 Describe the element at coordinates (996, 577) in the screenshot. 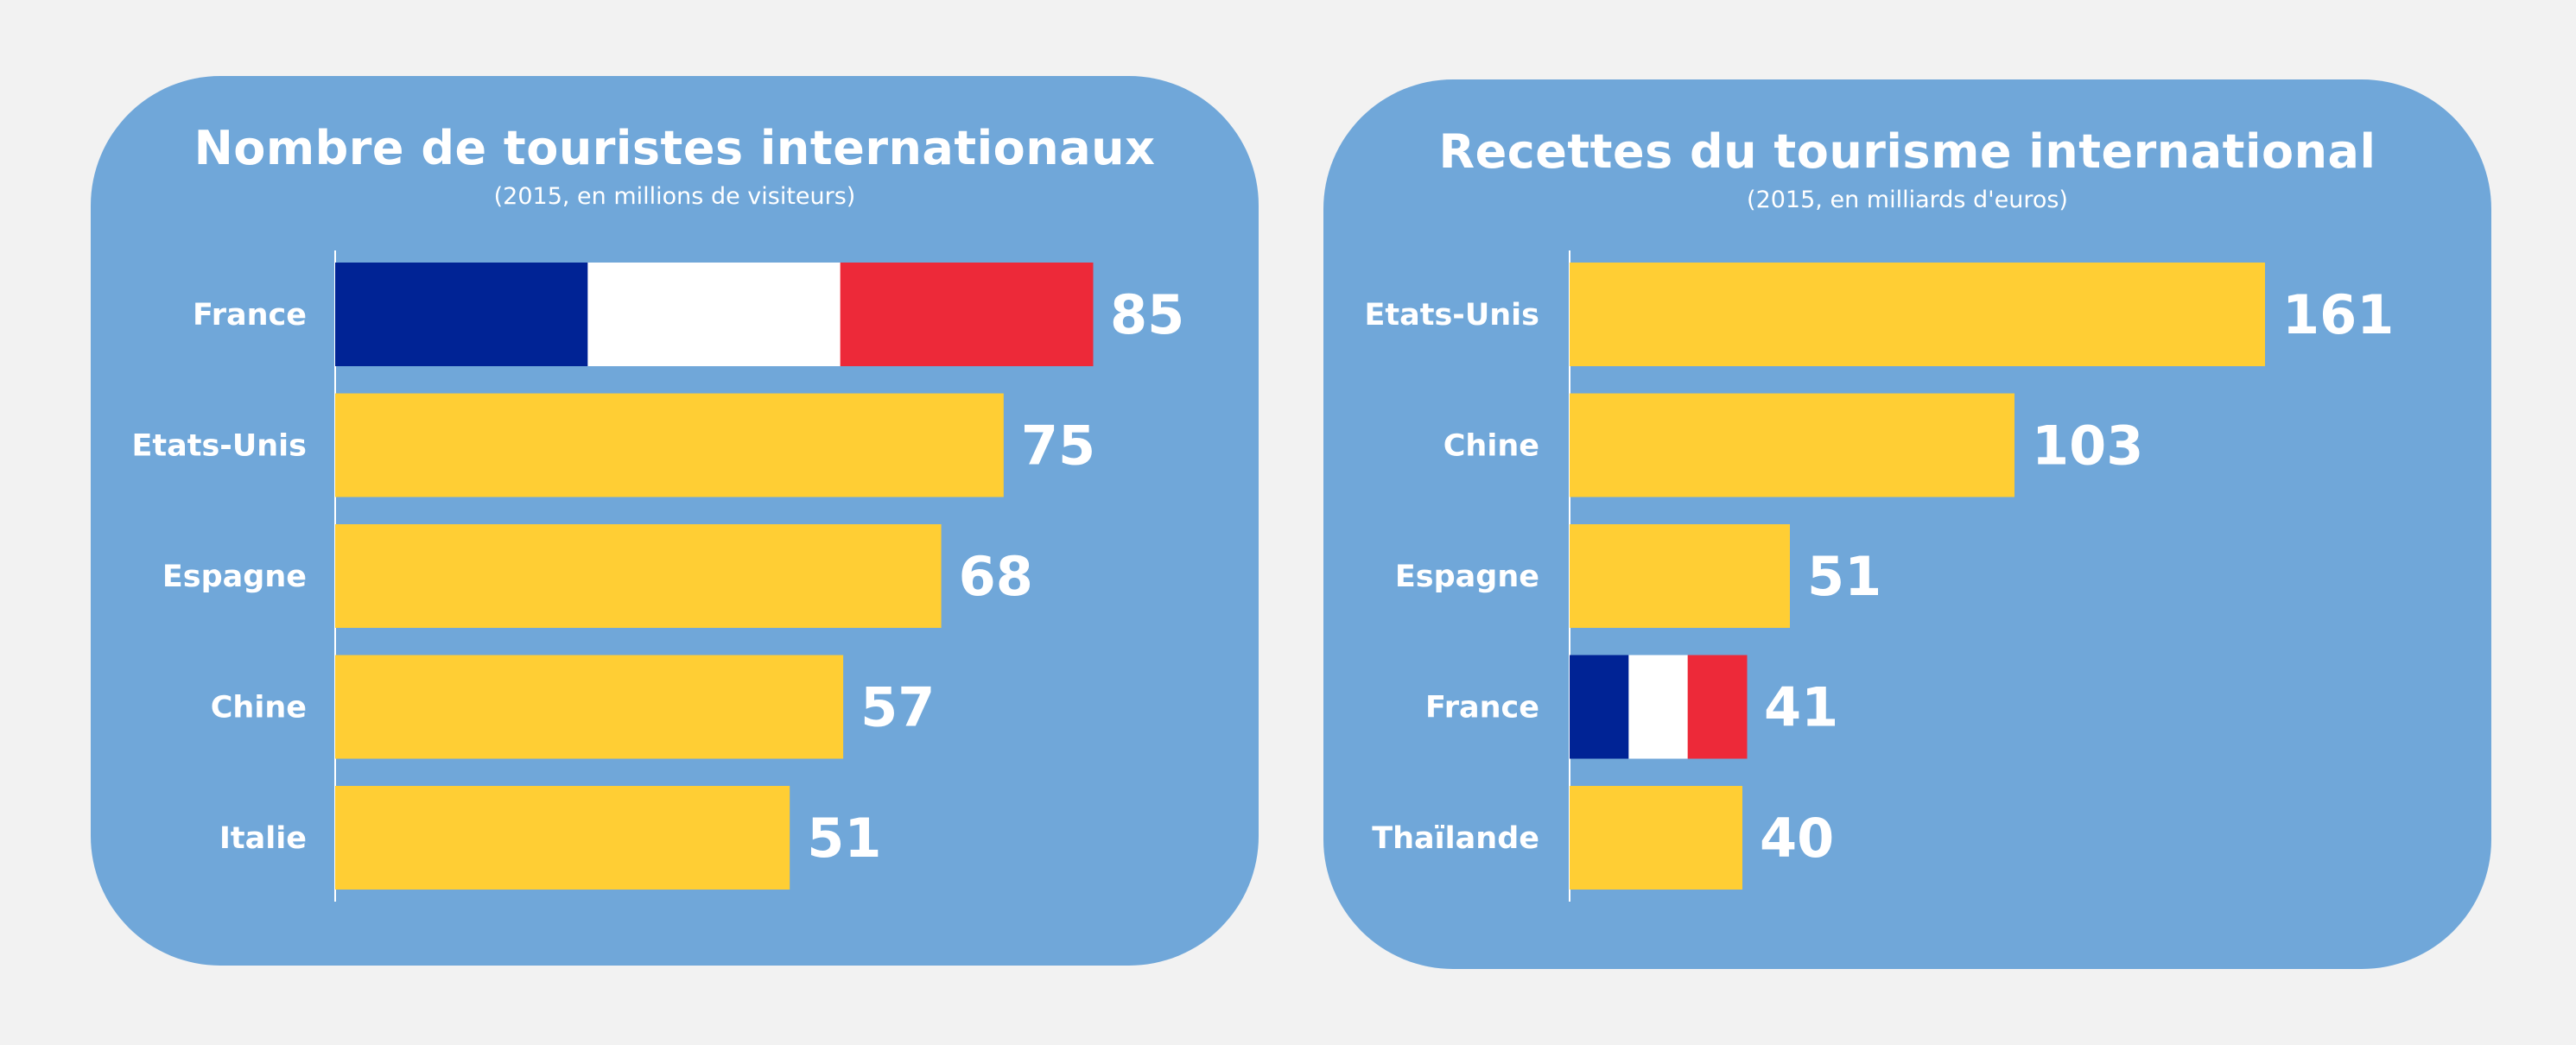

I see `value-label: 68` at that location.